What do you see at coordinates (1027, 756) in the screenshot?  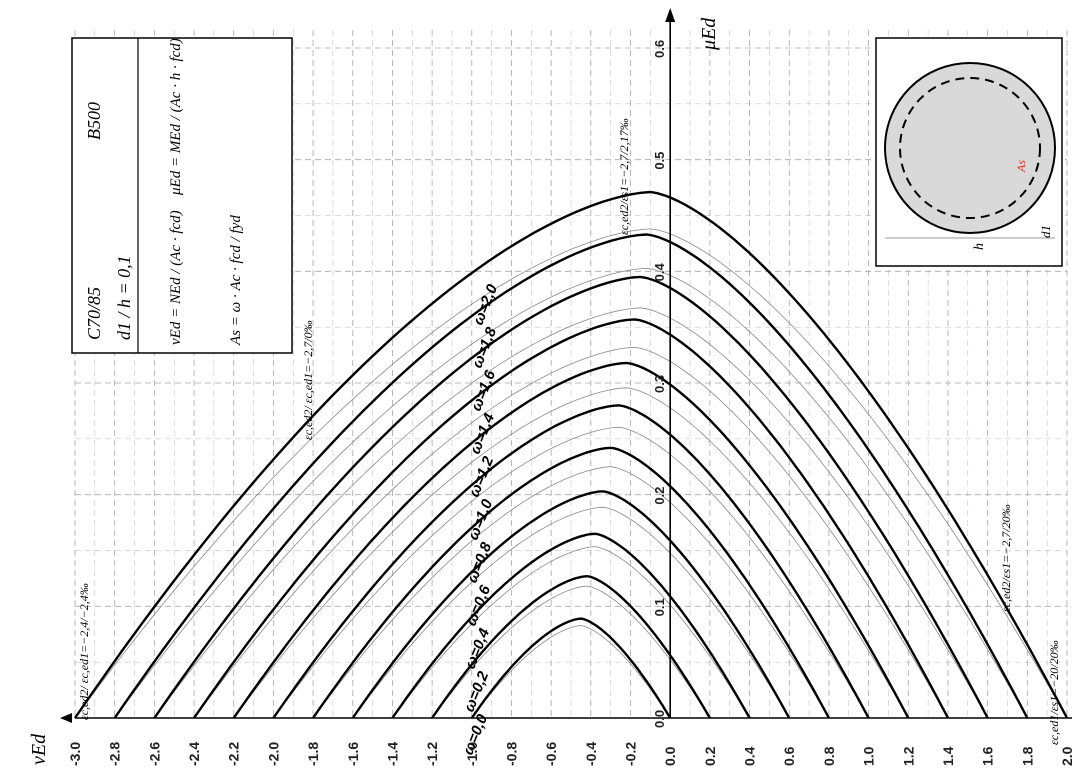 I see `x-tick-label: 1.8` at bounding box center [1027, 756].